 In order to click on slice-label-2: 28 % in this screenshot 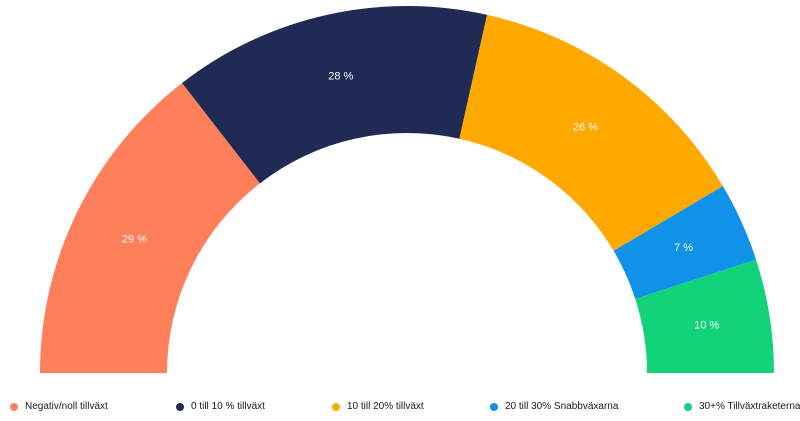, I will do `click(340, 77)`.